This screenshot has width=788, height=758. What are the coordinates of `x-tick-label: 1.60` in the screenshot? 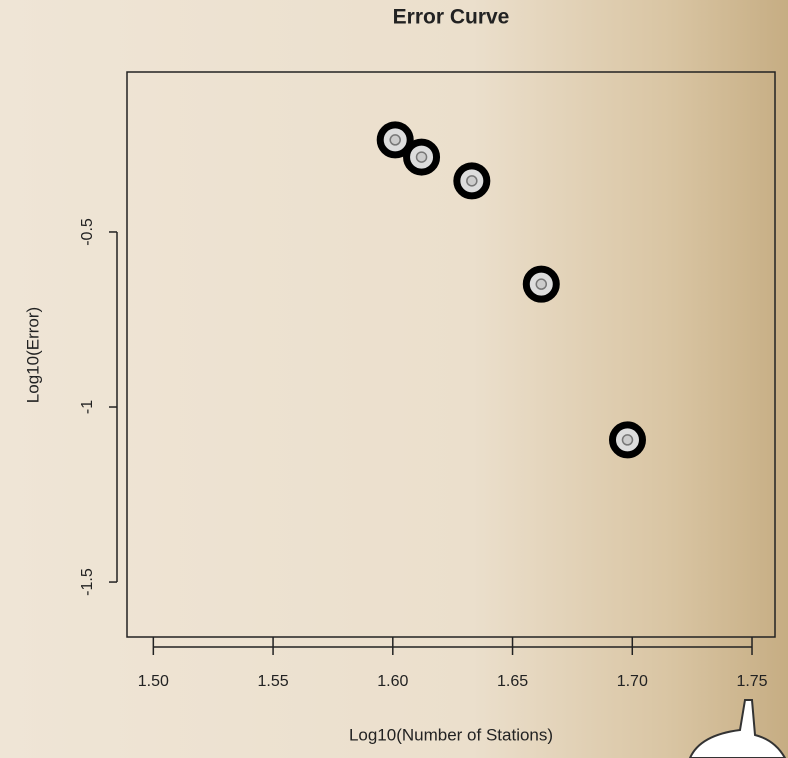 It's located at (392, 681).